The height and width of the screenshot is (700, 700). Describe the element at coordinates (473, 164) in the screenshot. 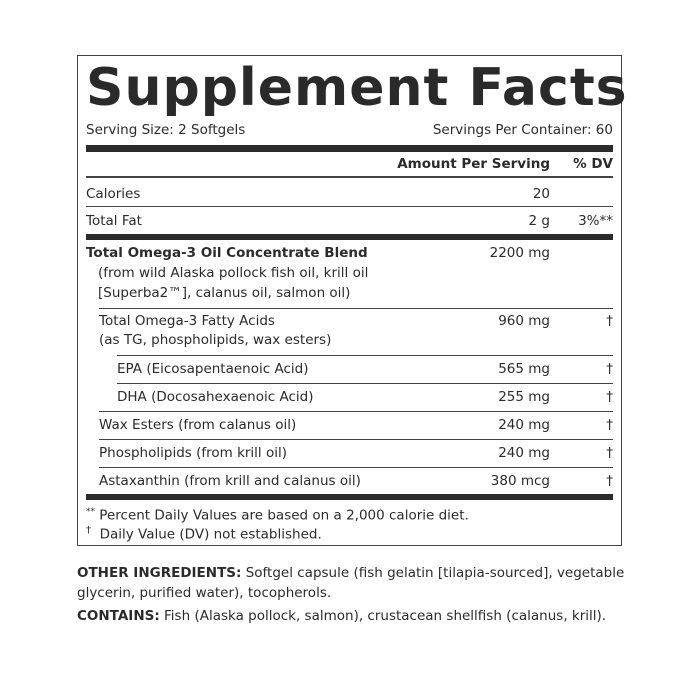

I see `amount-header: Amount Per Serving` at that location.